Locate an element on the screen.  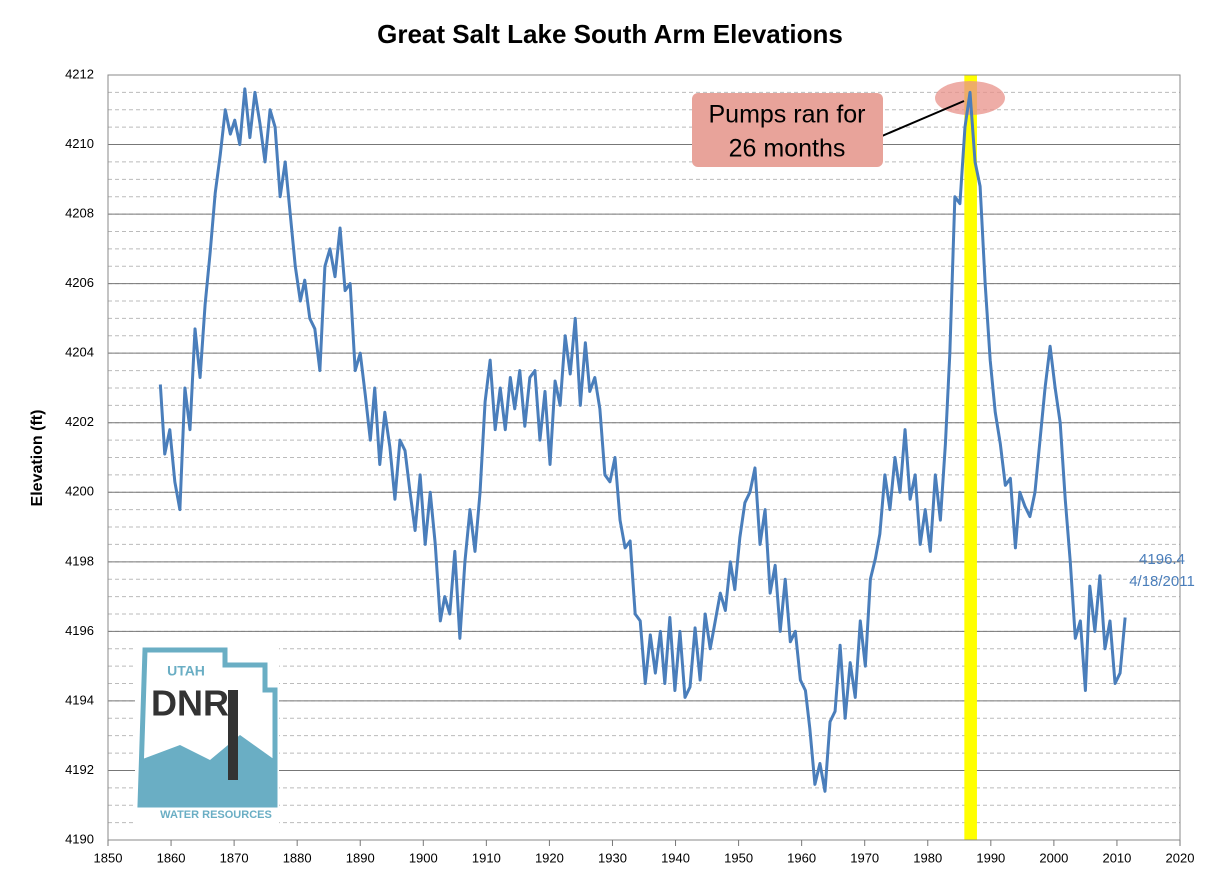
logo: UTAH DNR WATER RESOURCES is located at coordinates (207, 736).